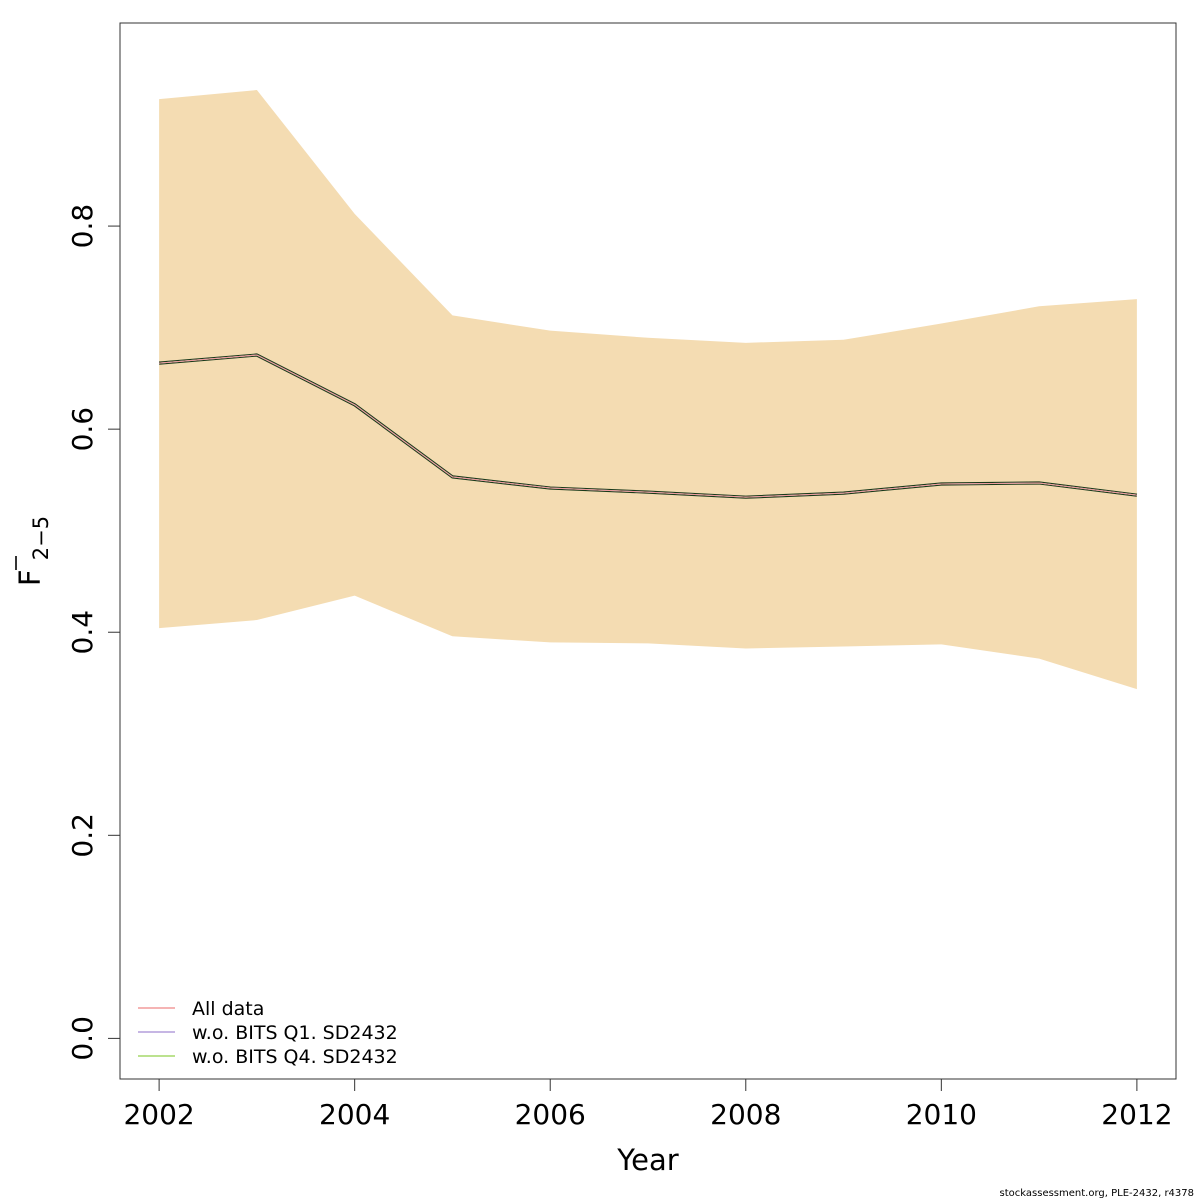 This screenshot has width=1200, height=1200. I want to click on x-tick-label: 2010, so click(941, 1114).